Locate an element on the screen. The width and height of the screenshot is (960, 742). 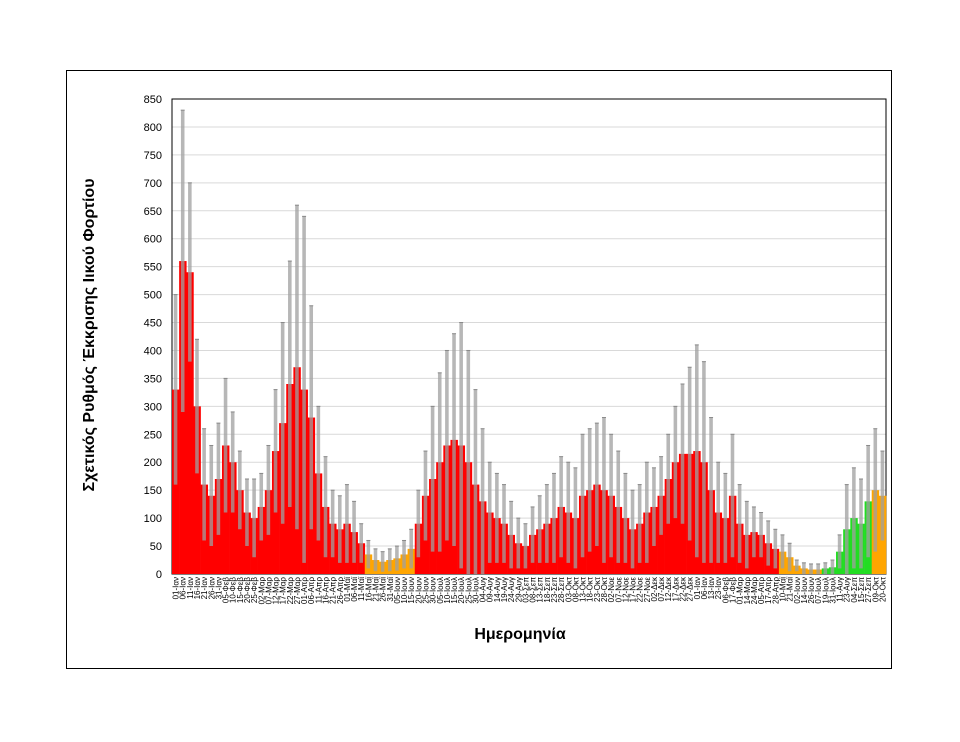
x-tick-label: 17-Μαρ is located at coordinates (283, 591).